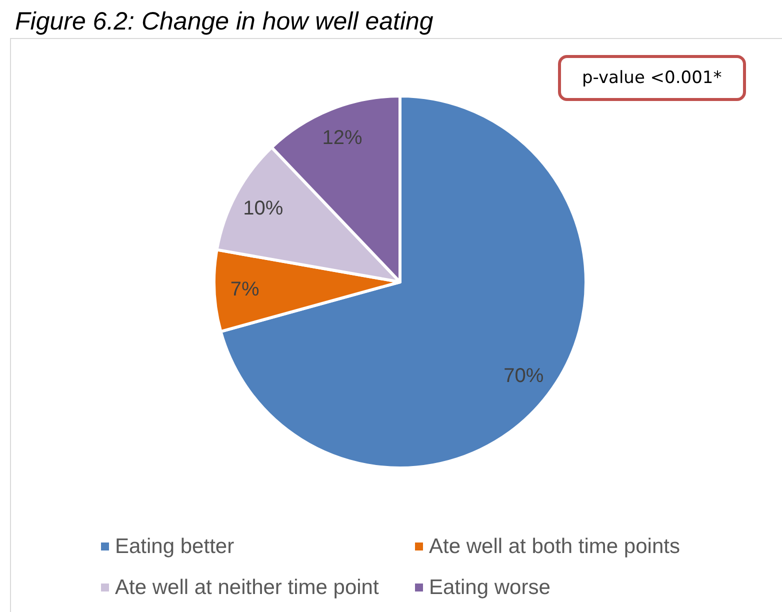 Image resolution: width=782 pixels, height=612 pixels. What do you see at coordinates (342, 137) in the screenshot?
I see `data-label: 12%` at bounding box center [342, 137].